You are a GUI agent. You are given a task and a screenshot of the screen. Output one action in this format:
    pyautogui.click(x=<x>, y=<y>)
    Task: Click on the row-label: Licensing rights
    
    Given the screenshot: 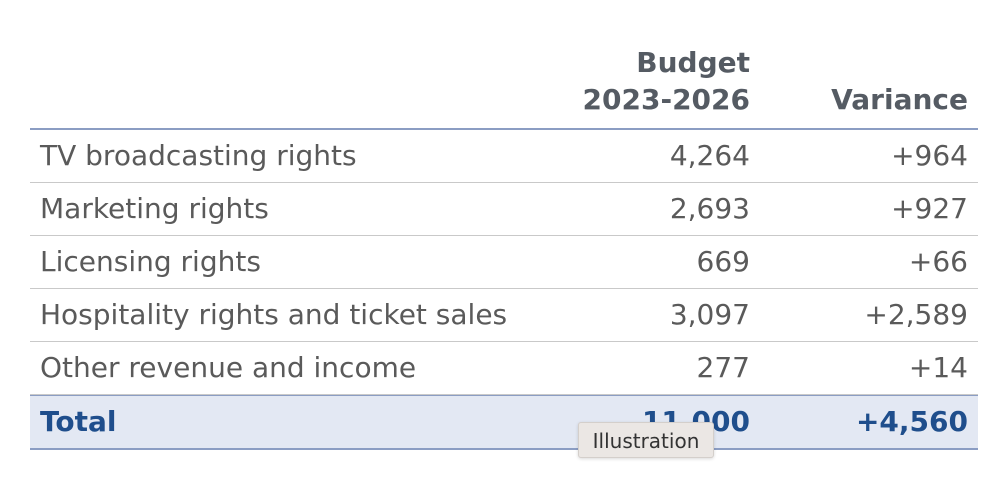 What is the action you would take?
    pyautogui.click(x=150, y=261)
    